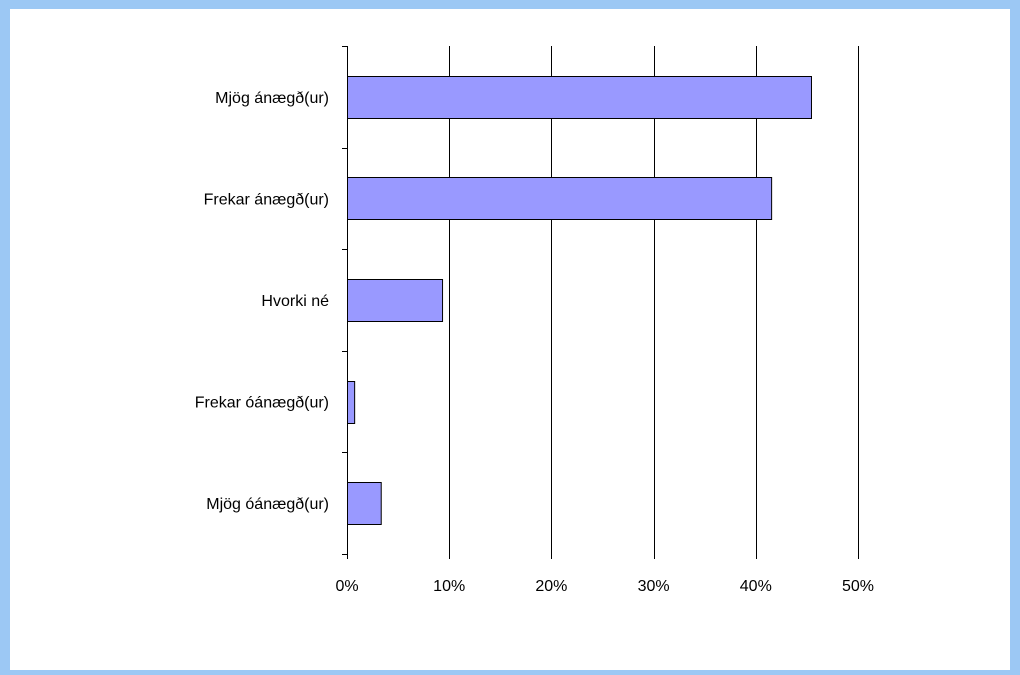 Image resolution: width=1020 pixels, height=675 pixels. I want to click on category-label-1: Mjög ánægð(ur), so click(272, 98).